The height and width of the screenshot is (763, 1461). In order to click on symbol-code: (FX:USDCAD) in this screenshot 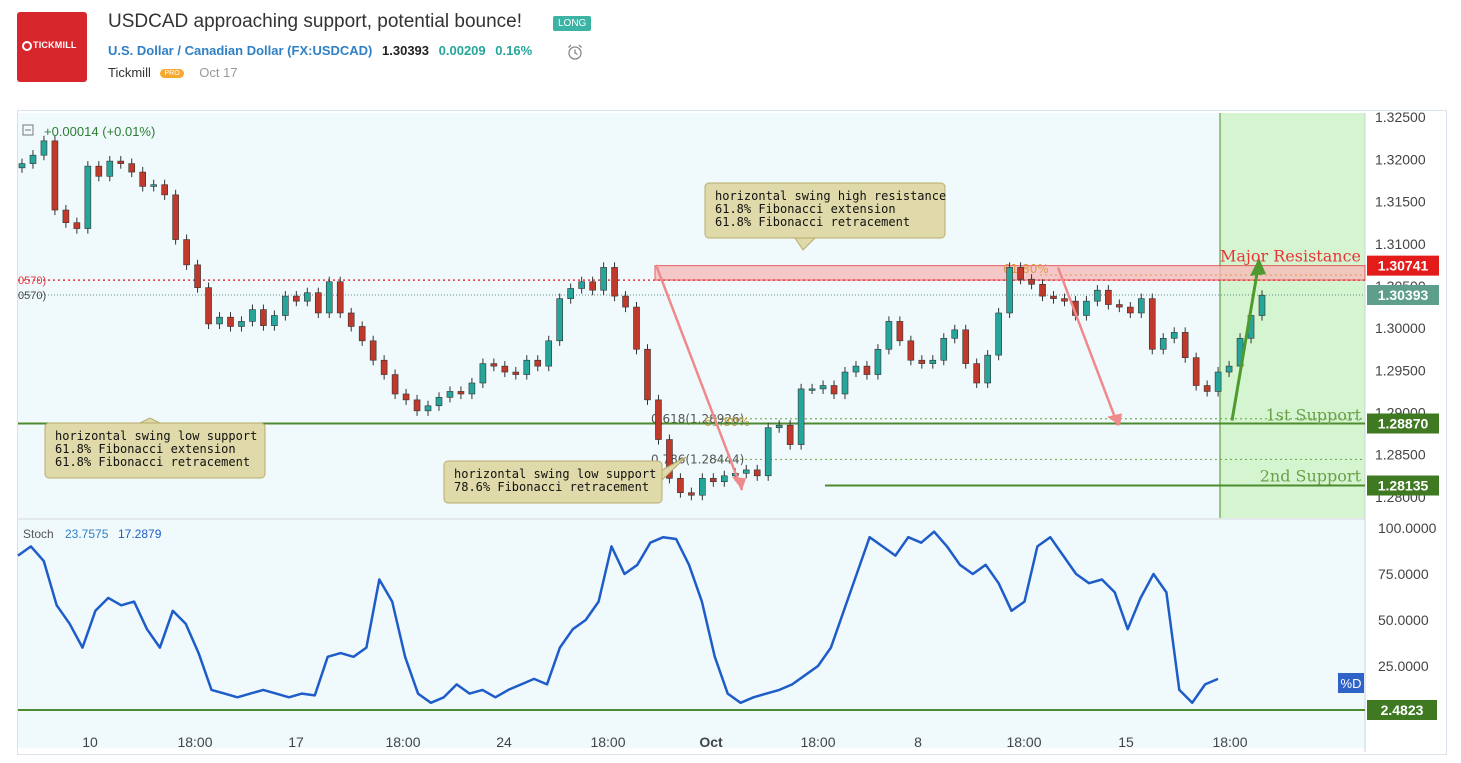, I will do `click(330, 50)`.